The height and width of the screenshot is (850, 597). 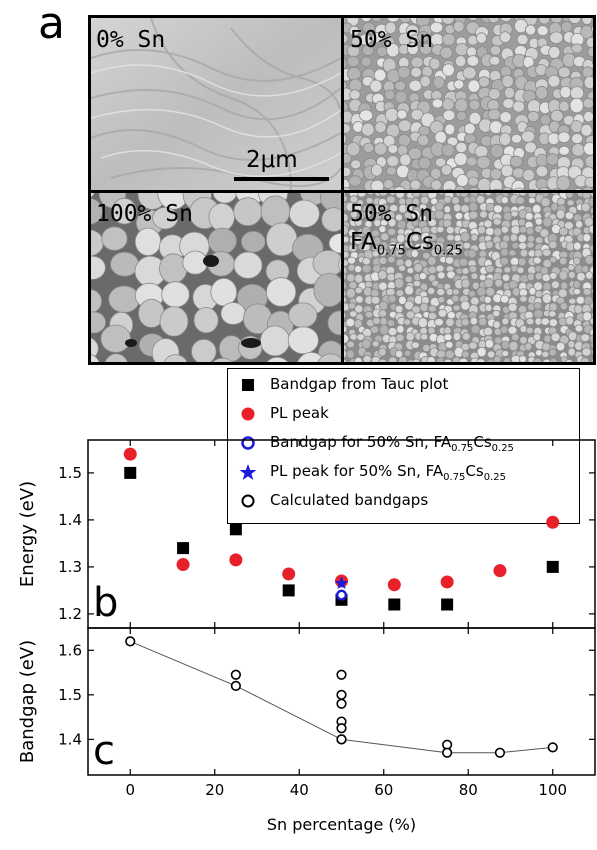 I want to click on scale-bar, so click(x=281, y=179).